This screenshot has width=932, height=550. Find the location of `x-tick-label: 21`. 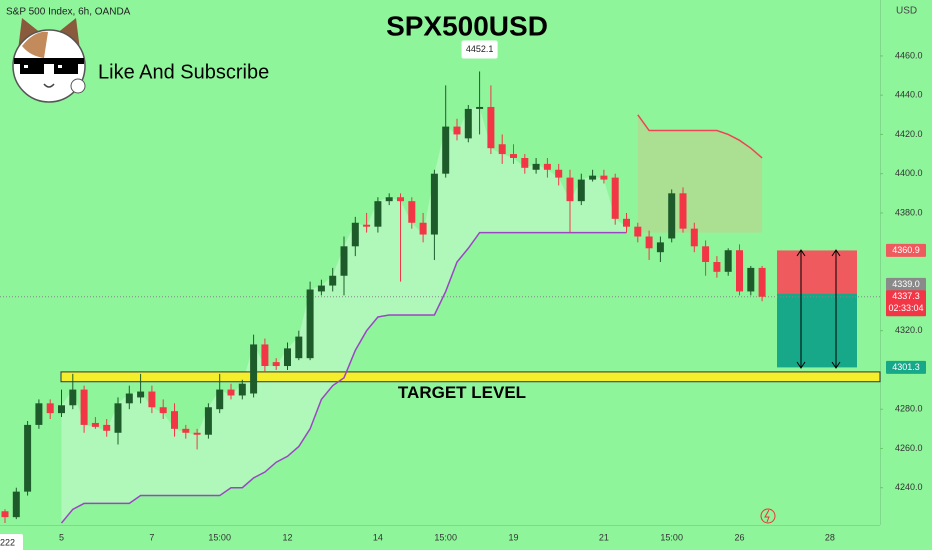

x-tick-label: 21 is located at coordinates (604, 537).